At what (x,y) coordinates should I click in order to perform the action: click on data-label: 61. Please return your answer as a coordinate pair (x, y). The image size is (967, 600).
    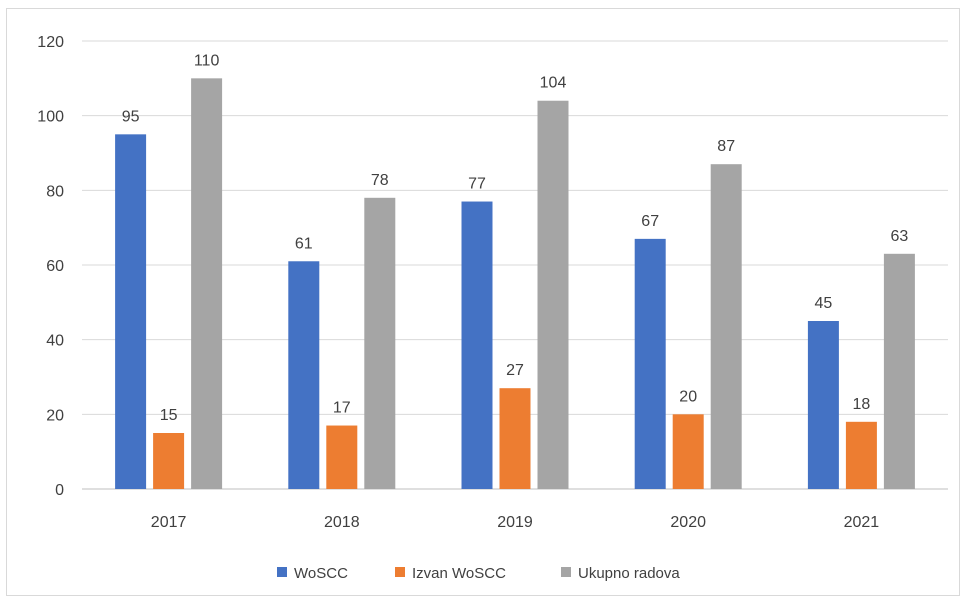
    Looking at the image, I should click on (304, 243).